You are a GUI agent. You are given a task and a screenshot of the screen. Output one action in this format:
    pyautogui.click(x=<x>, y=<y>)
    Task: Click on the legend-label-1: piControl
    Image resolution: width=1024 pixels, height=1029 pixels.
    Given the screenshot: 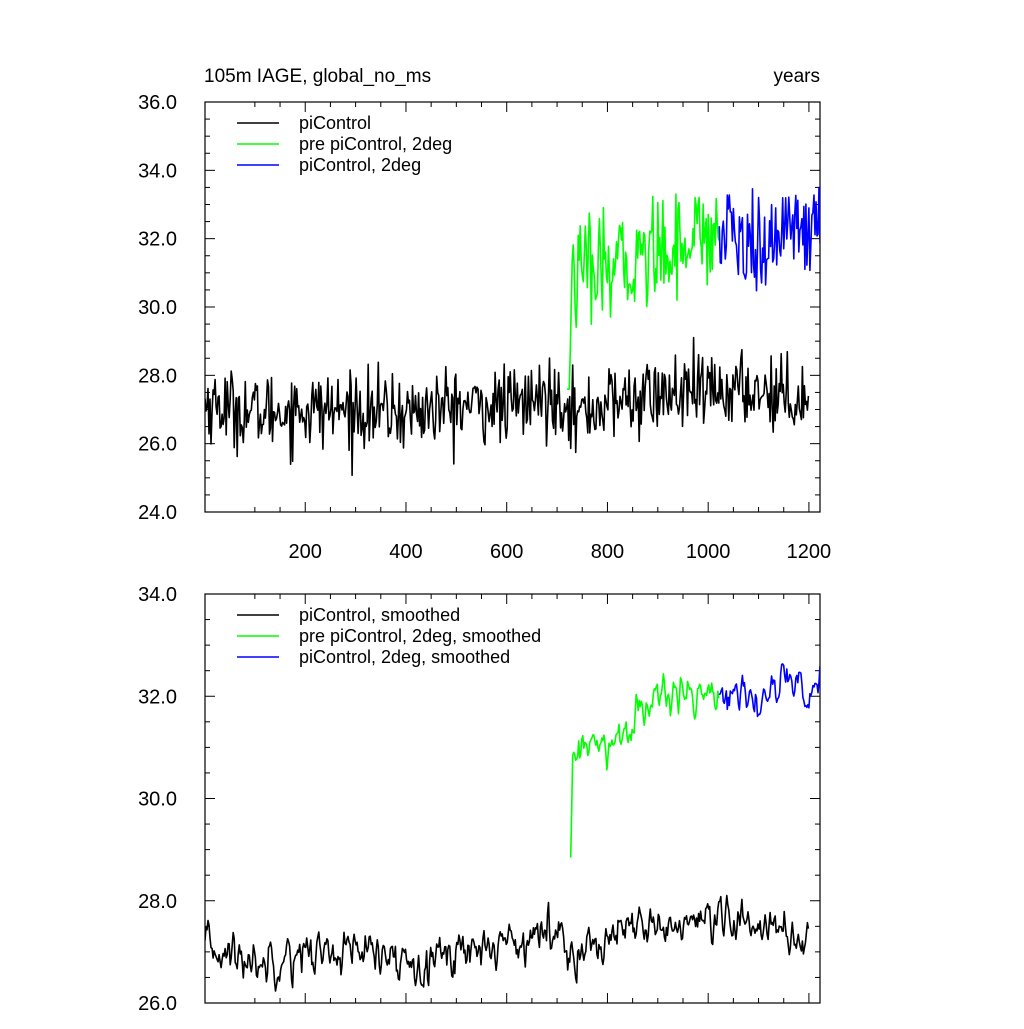 What is the action you would take?
    pyautogui.click(x=335, y=123)
    